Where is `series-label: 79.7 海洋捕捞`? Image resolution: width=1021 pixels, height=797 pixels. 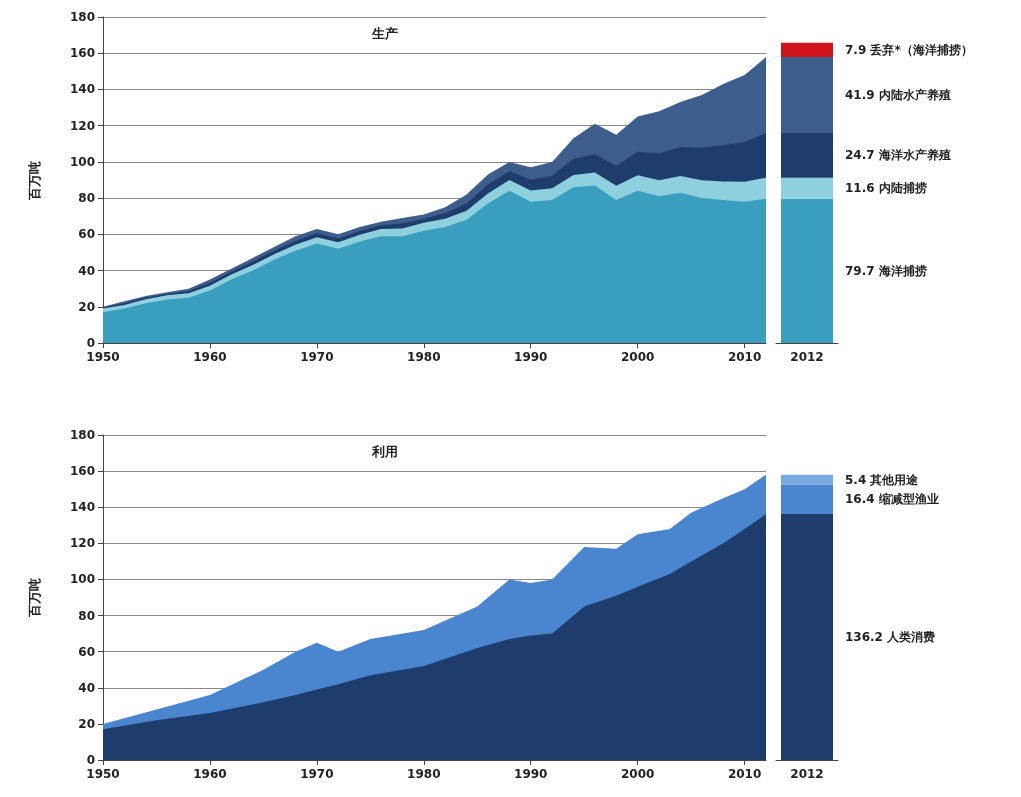 series-label: 79.7 海洋捕捞 is located at coordinates (886, 270).